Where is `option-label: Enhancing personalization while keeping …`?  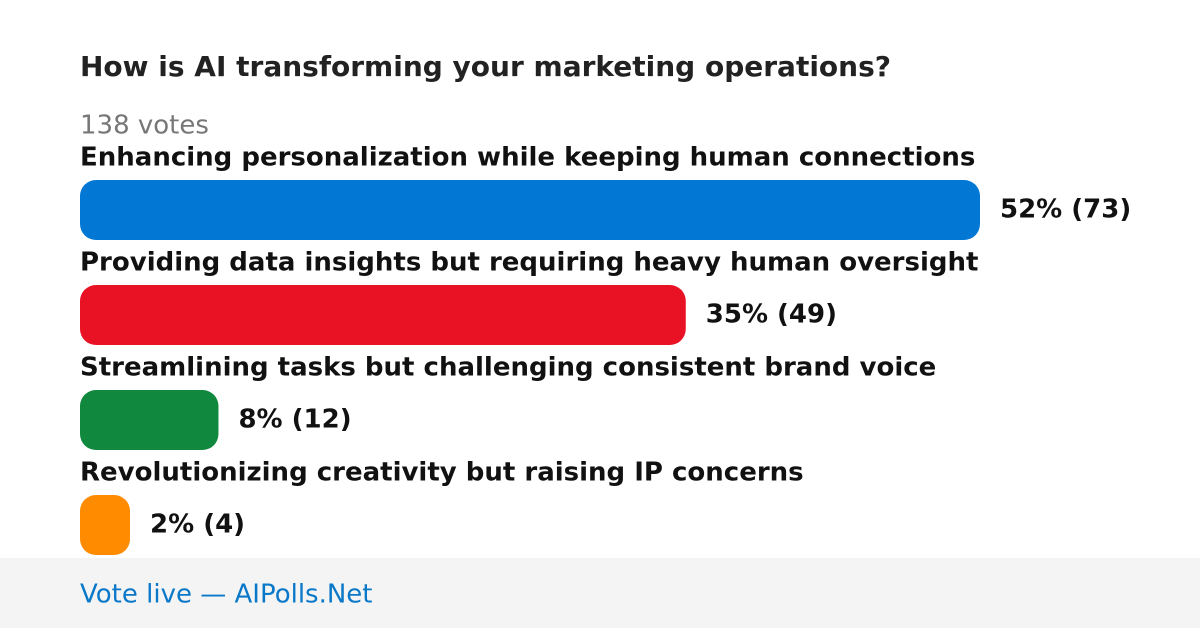
option-label: Enhancing personalization while keeping … is located at coordinates (527, 158).